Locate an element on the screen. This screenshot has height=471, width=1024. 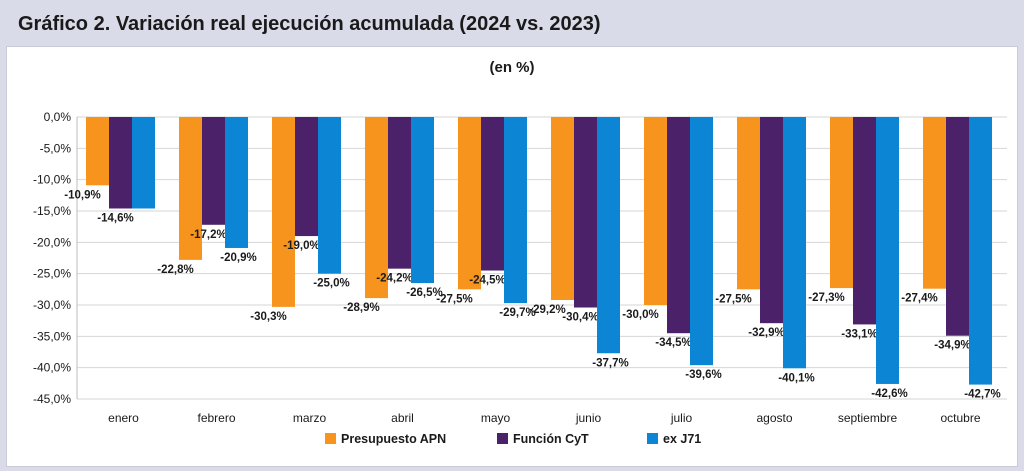
y-tick-label: -40,0% is located at coordinates (52, 368).